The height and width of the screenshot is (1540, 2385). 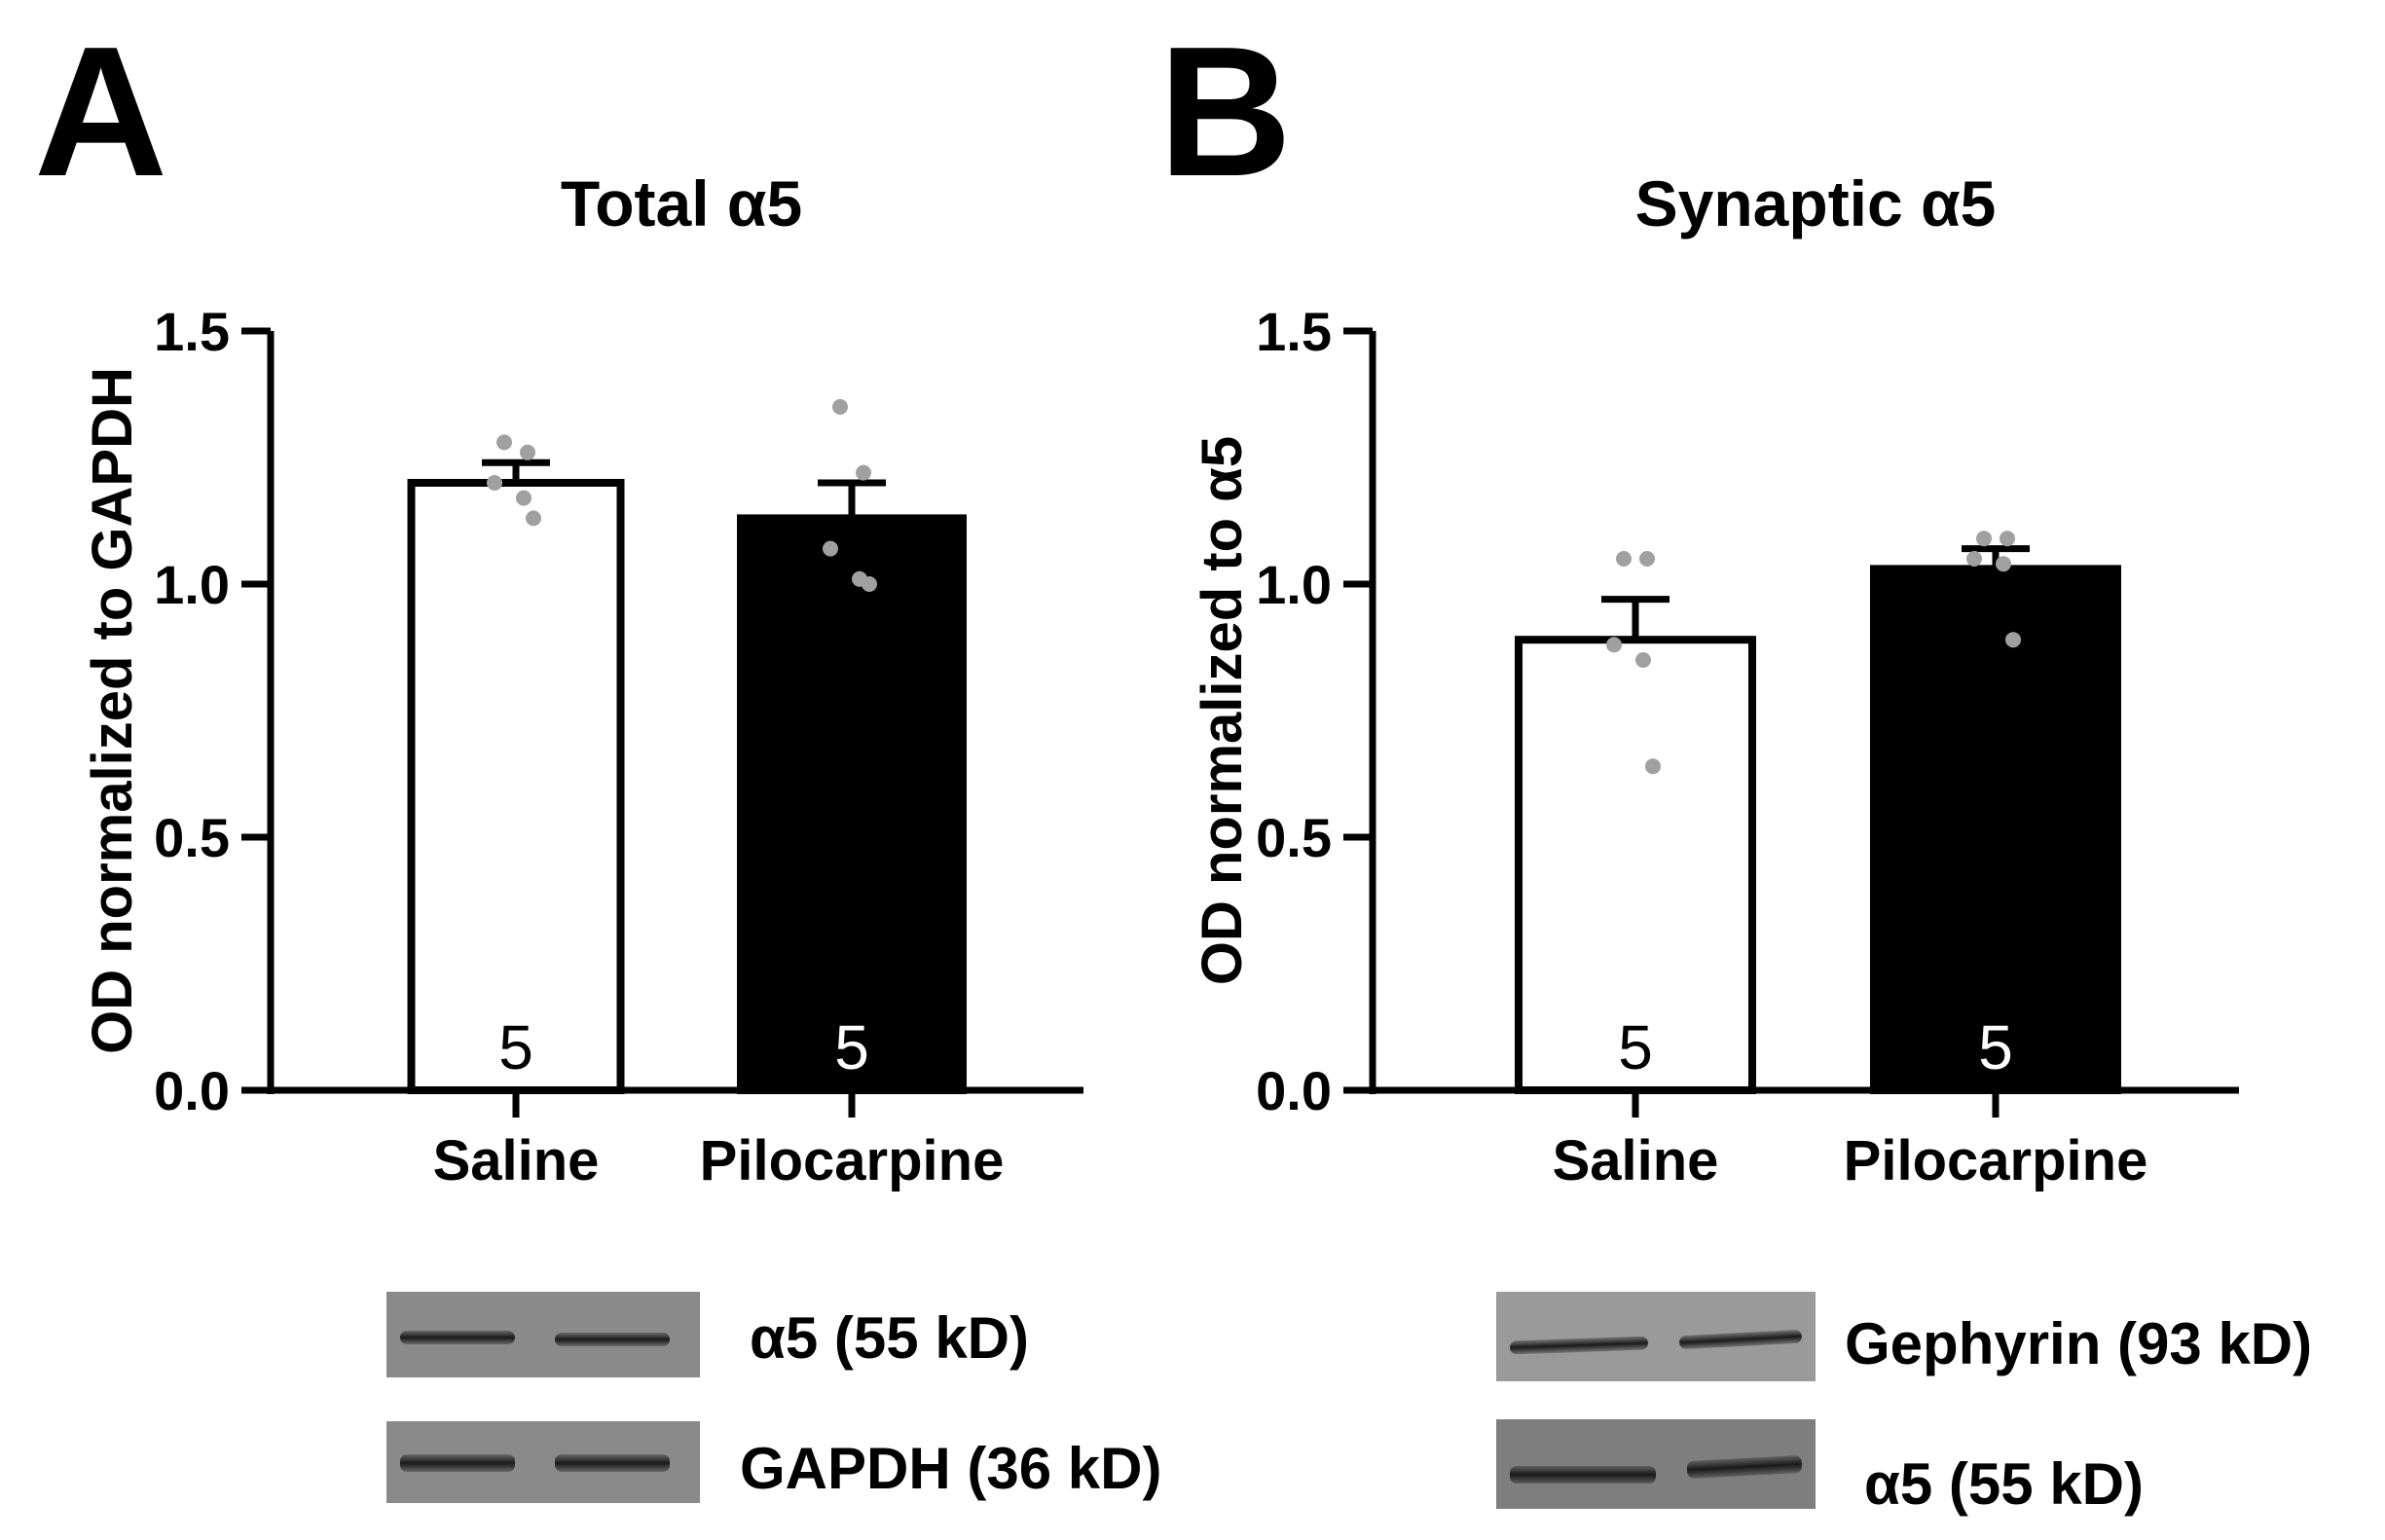 What do you see at coordinates (100, 112) in the screenshot?
I see `panel-a-letter: A` at bounding box center [100, 112].